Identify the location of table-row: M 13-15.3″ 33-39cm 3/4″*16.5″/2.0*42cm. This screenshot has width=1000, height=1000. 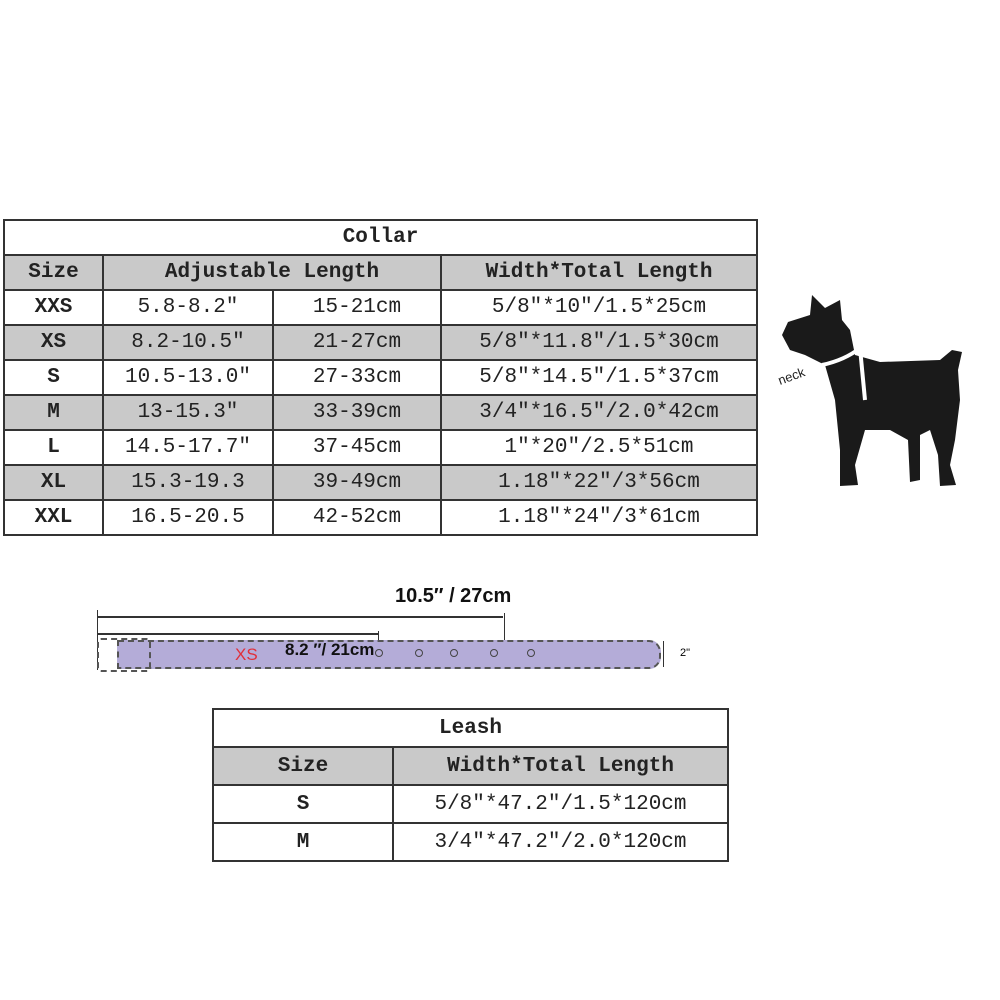
(380, 412).